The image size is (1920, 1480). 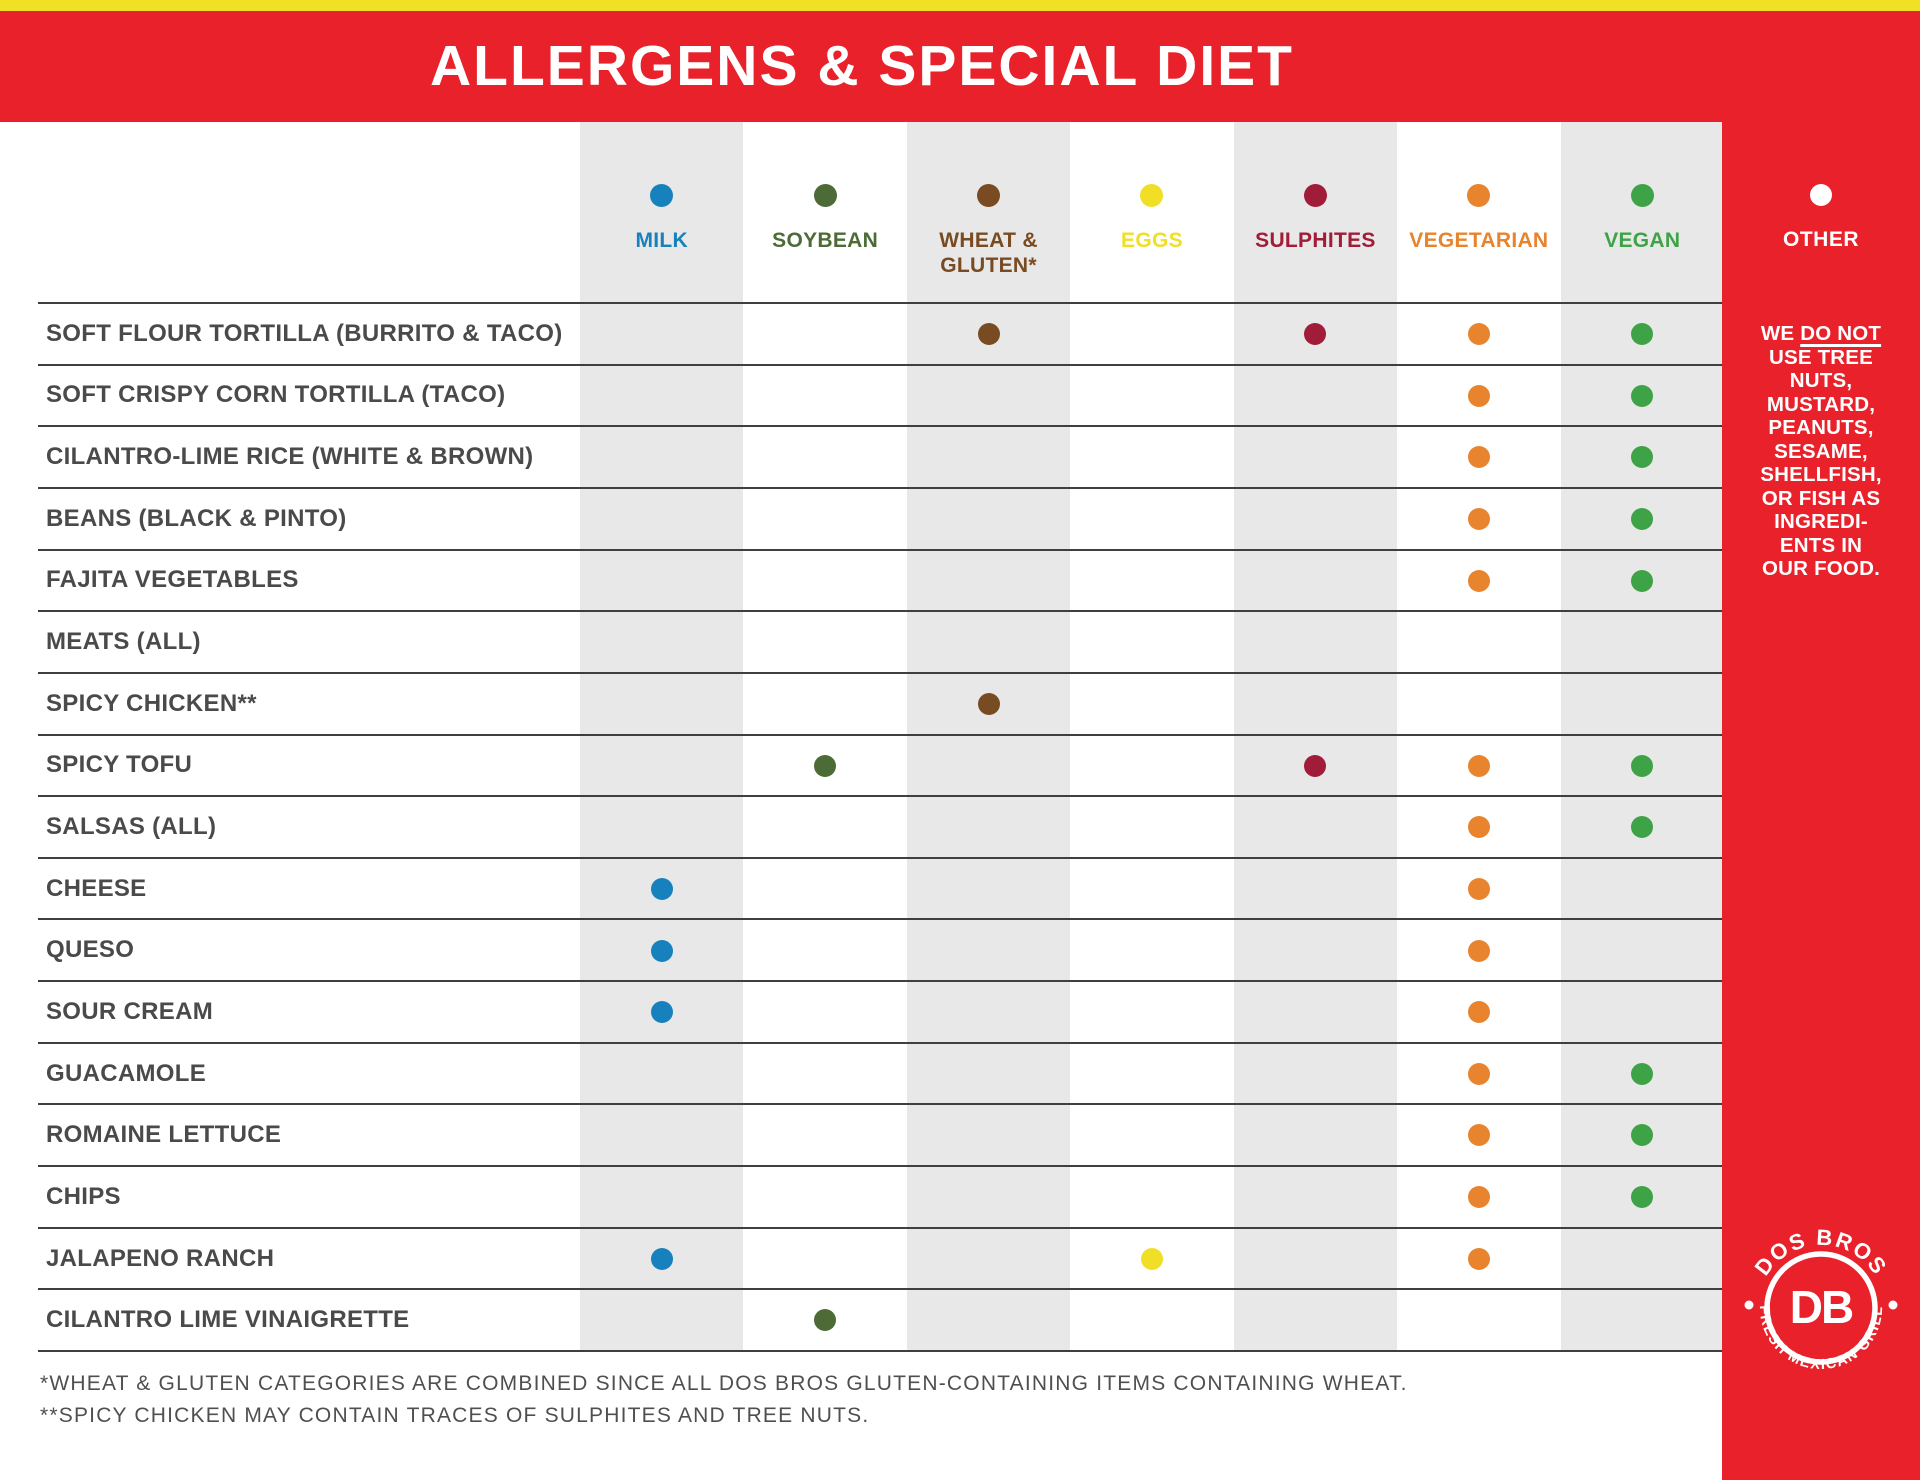 I want to click on logo-monogram: DB, so click(x=1821, y=1307).